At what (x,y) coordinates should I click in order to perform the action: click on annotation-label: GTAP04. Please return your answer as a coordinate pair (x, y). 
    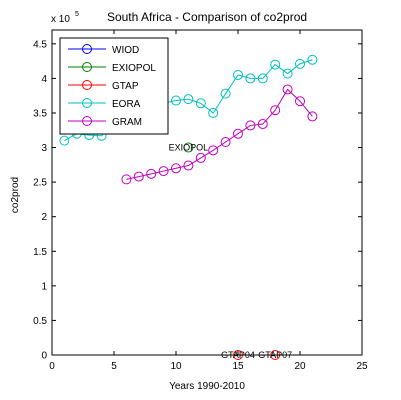
    Looking at the image, I should click on (238, 355).